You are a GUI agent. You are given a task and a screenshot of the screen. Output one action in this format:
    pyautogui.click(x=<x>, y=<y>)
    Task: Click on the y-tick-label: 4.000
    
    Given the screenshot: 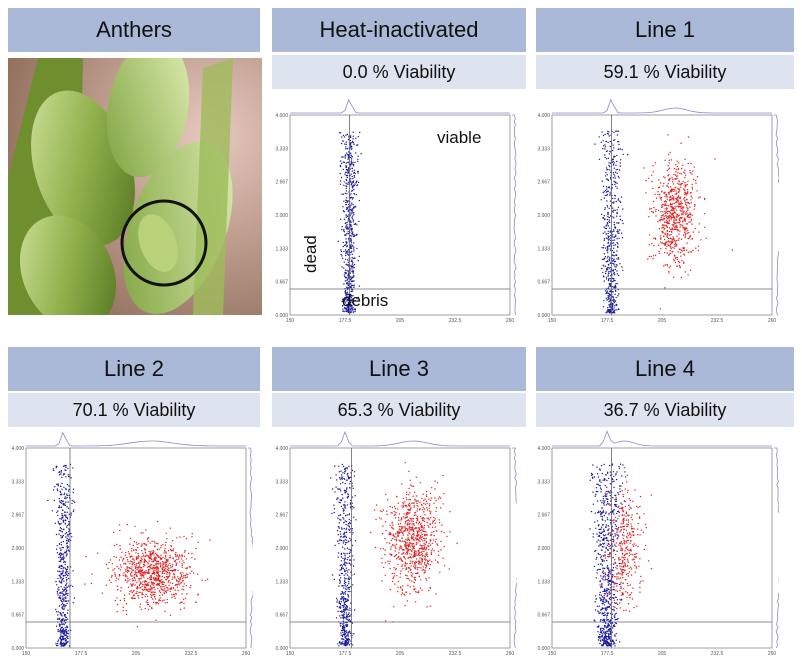 What is the action you would take?
    pyautogui.click(x=17, y=449)
    